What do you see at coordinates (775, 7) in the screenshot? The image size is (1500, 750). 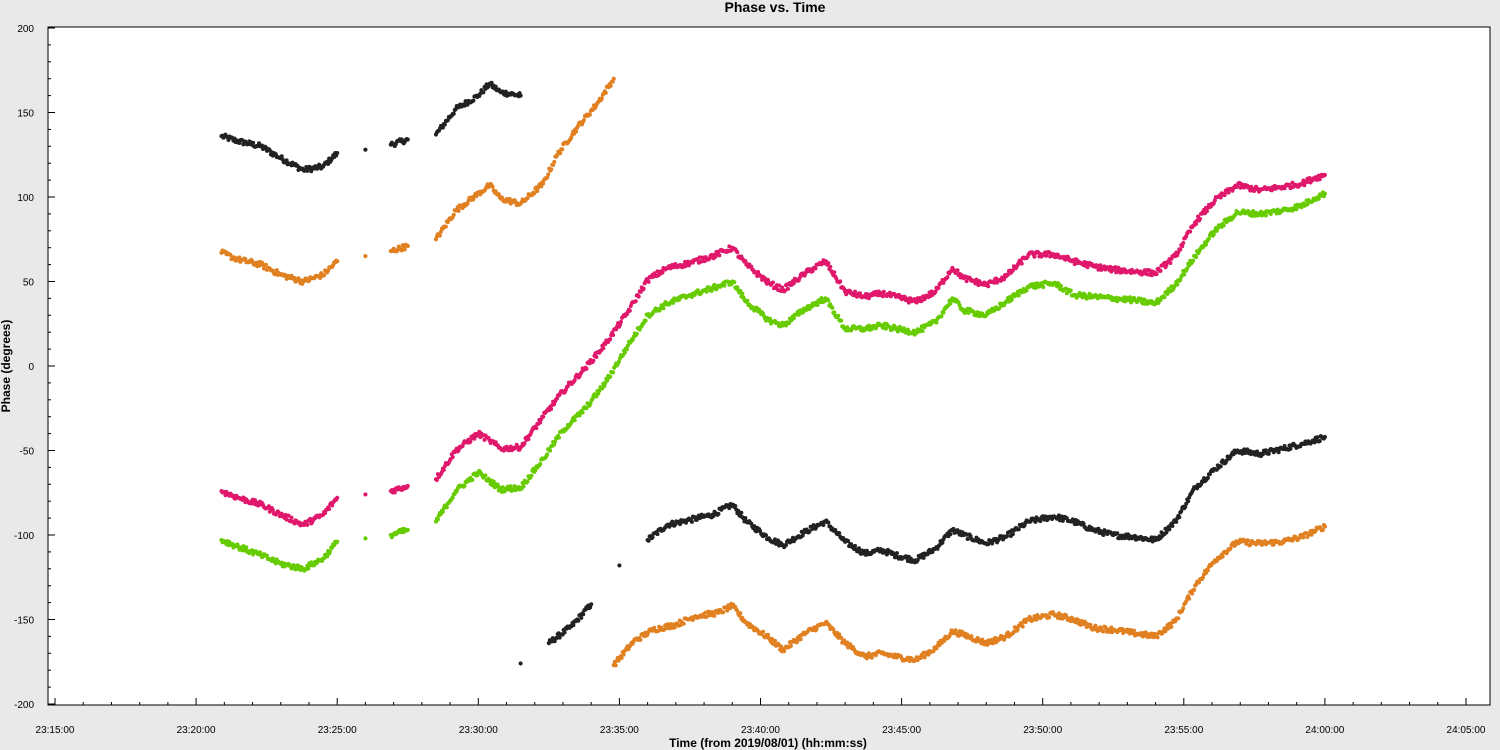 I see `chart-title: Phase vs. Time` at bounding box center [775, 7].